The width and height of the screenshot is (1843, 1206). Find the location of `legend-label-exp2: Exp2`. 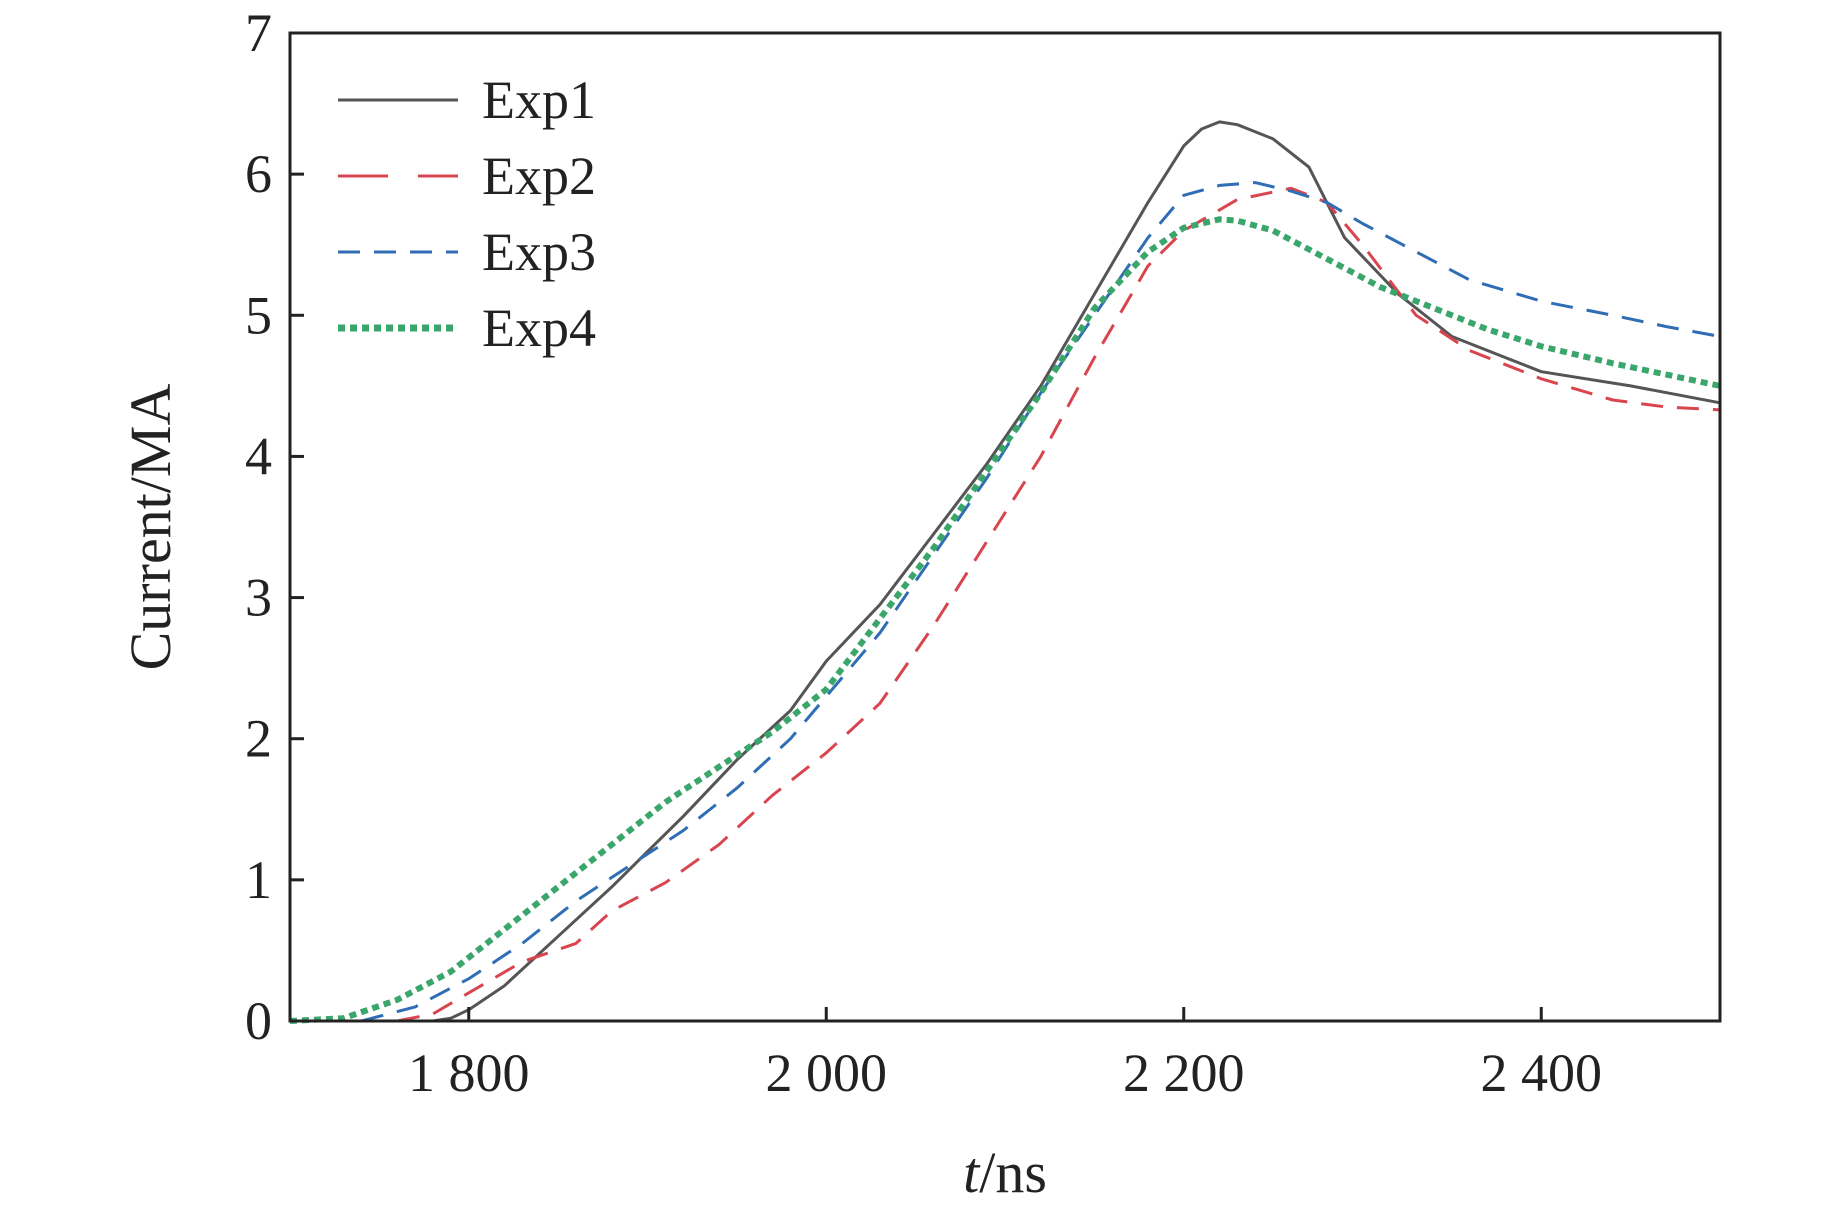

legend-label-exp2: Exp2 is located at coordinates (539, 176).